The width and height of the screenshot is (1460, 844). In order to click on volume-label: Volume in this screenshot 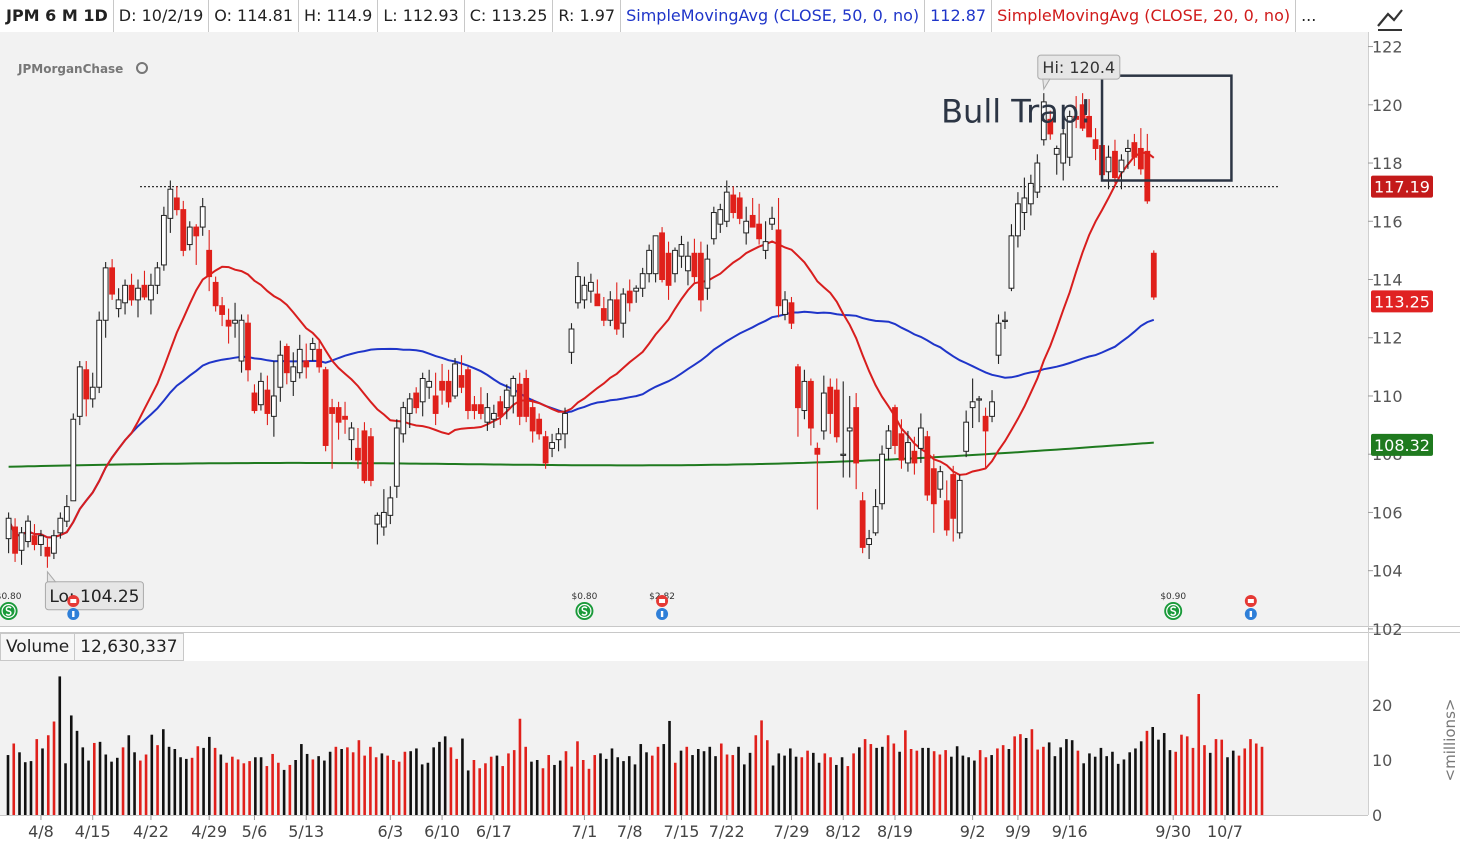, I will do `click(38, 647)`.